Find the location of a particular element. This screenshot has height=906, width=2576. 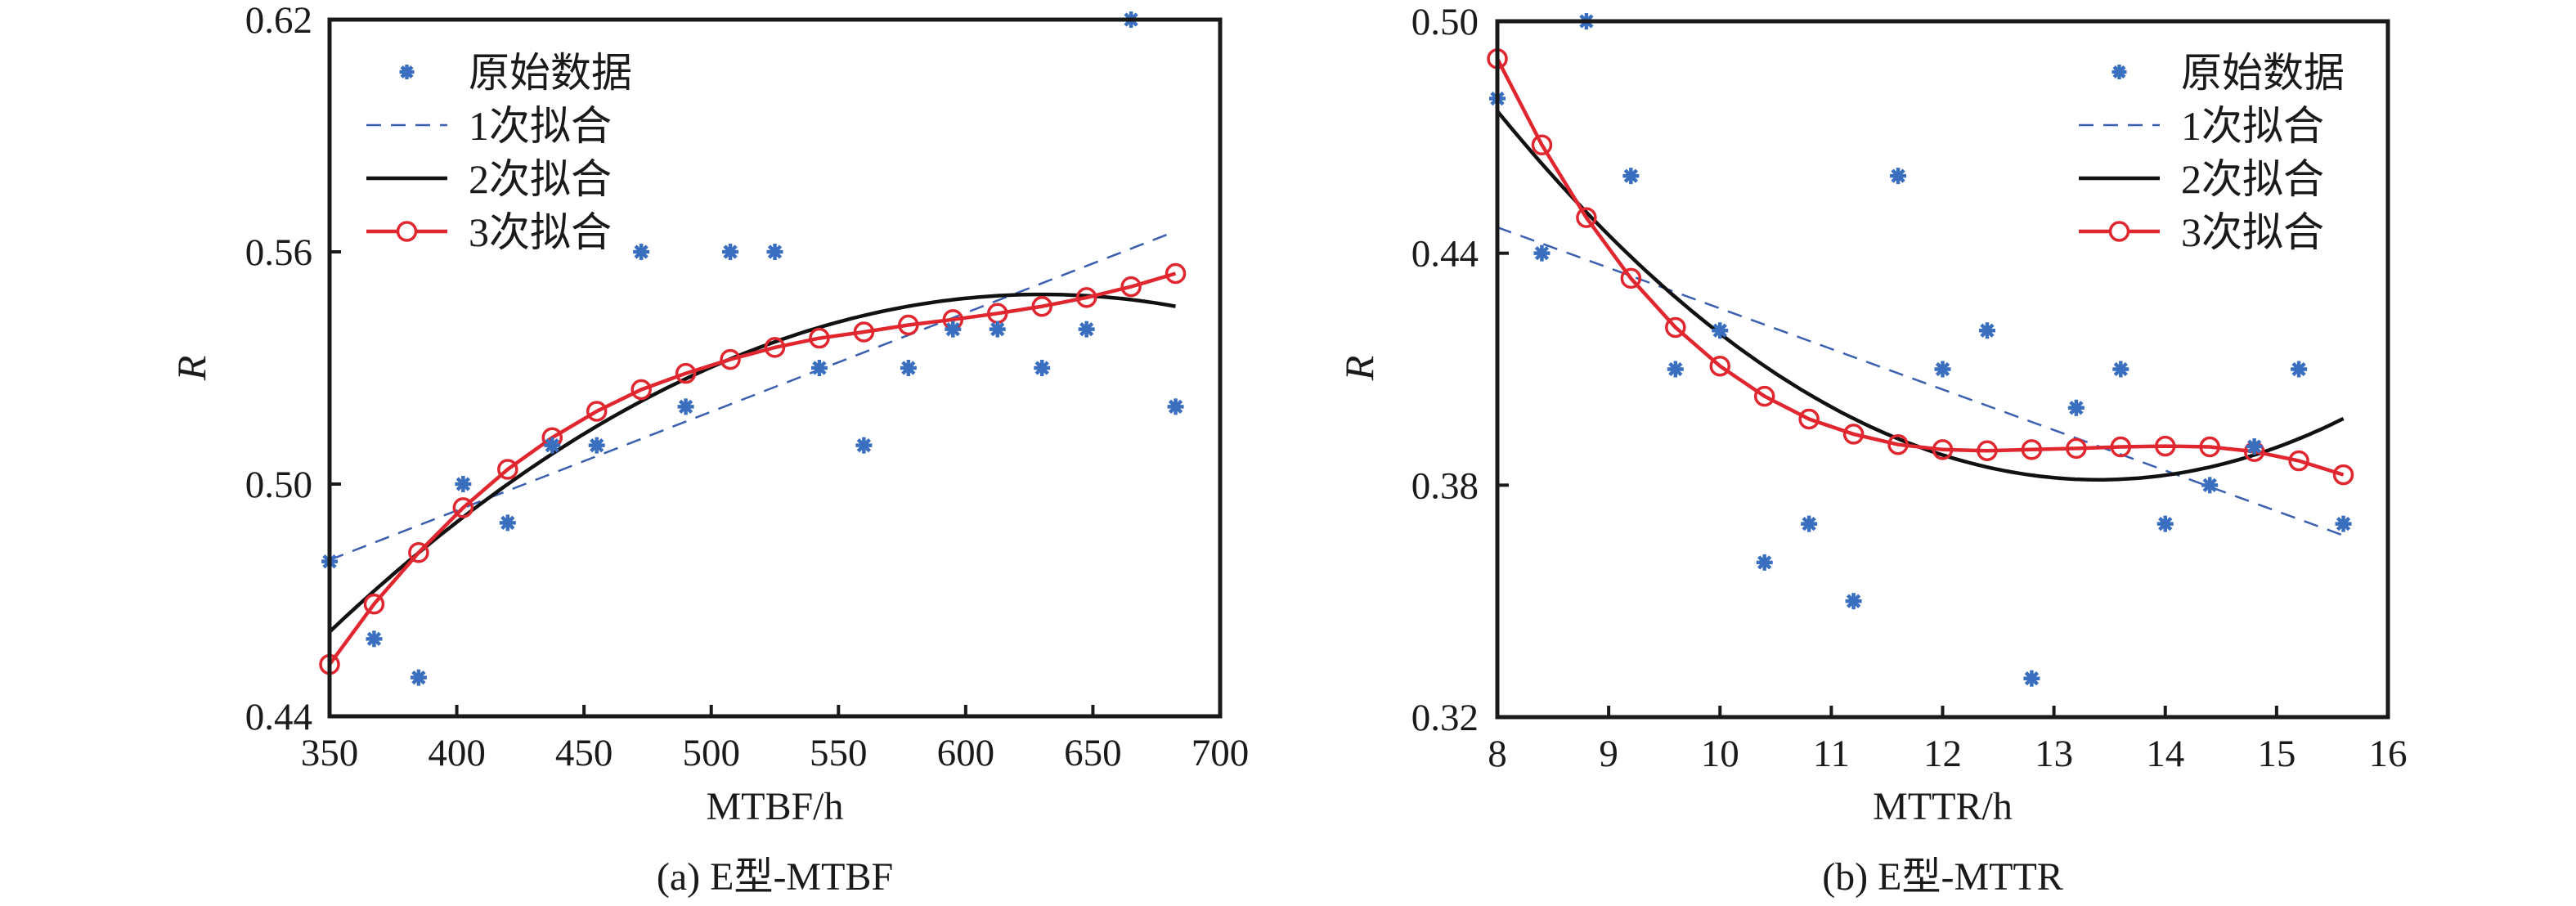

x-tick-label: 500 is located at coordinates (711, 753).